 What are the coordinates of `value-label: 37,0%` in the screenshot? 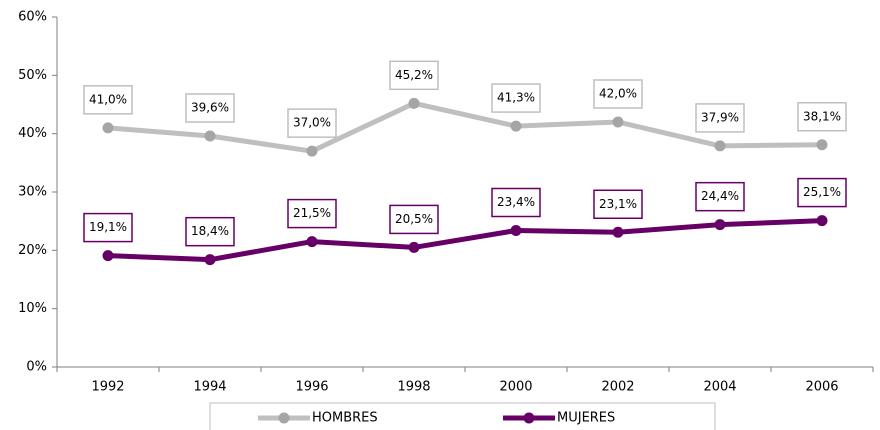 It's located at (312, 123).